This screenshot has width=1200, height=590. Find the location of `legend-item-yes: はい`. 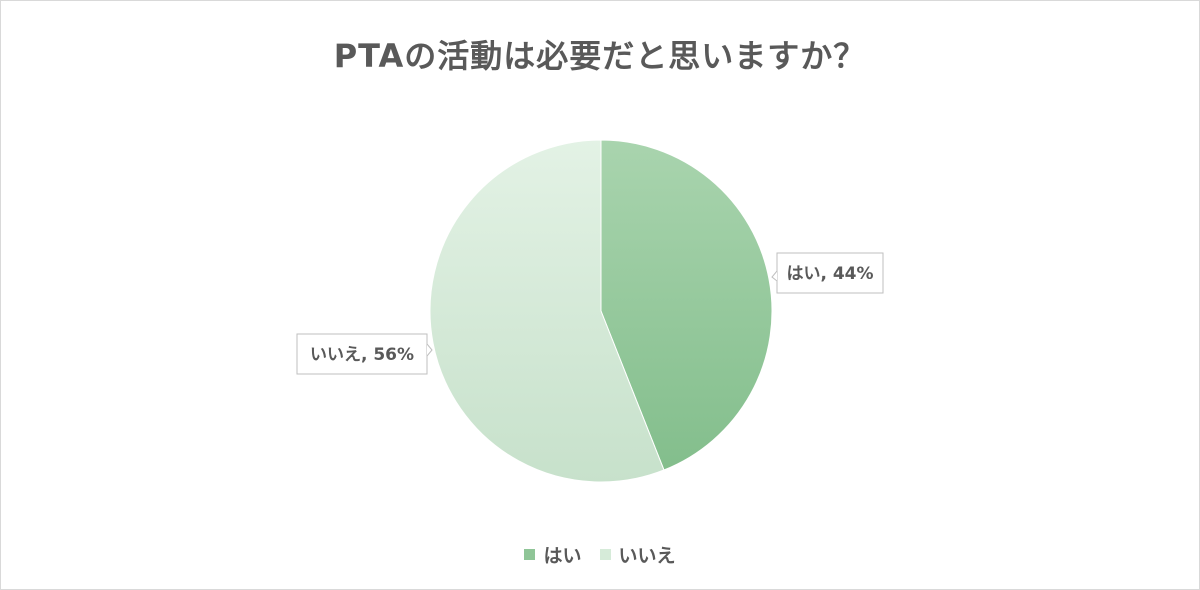

legend-item-yes: はい is located at coordinates (553, 554).